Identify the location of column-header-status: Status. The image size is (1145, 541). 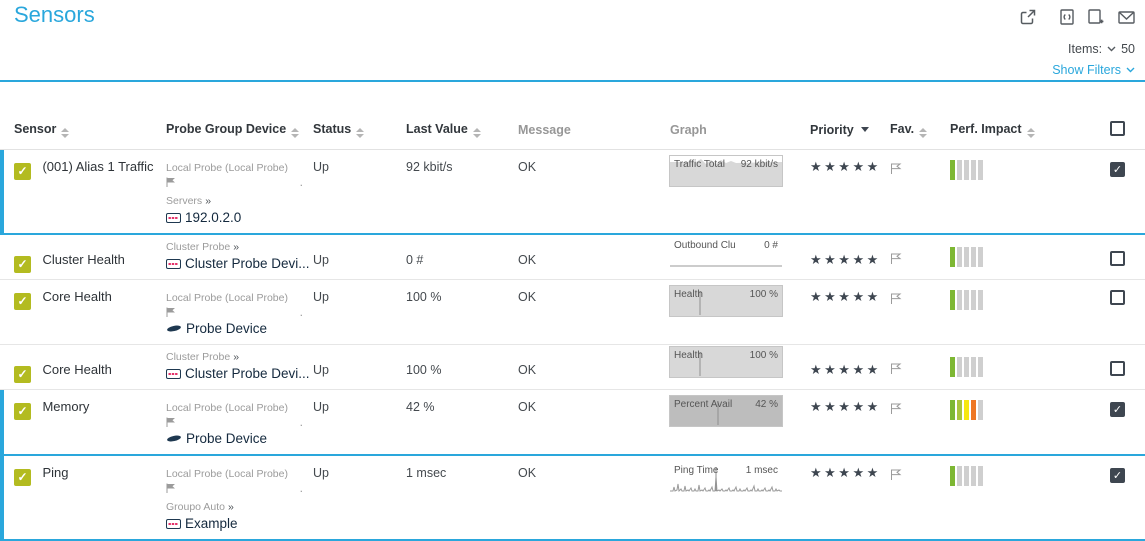
(359, 132).